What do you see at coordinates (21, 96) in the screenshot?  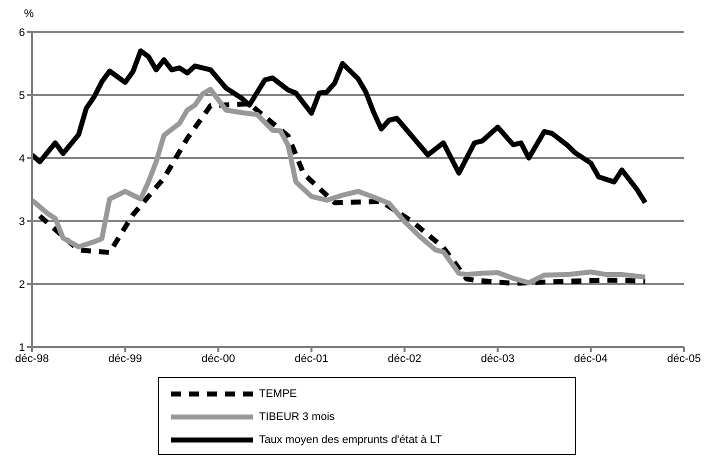 I see `y-tick-label: 5` at bounding box center [21, 96].